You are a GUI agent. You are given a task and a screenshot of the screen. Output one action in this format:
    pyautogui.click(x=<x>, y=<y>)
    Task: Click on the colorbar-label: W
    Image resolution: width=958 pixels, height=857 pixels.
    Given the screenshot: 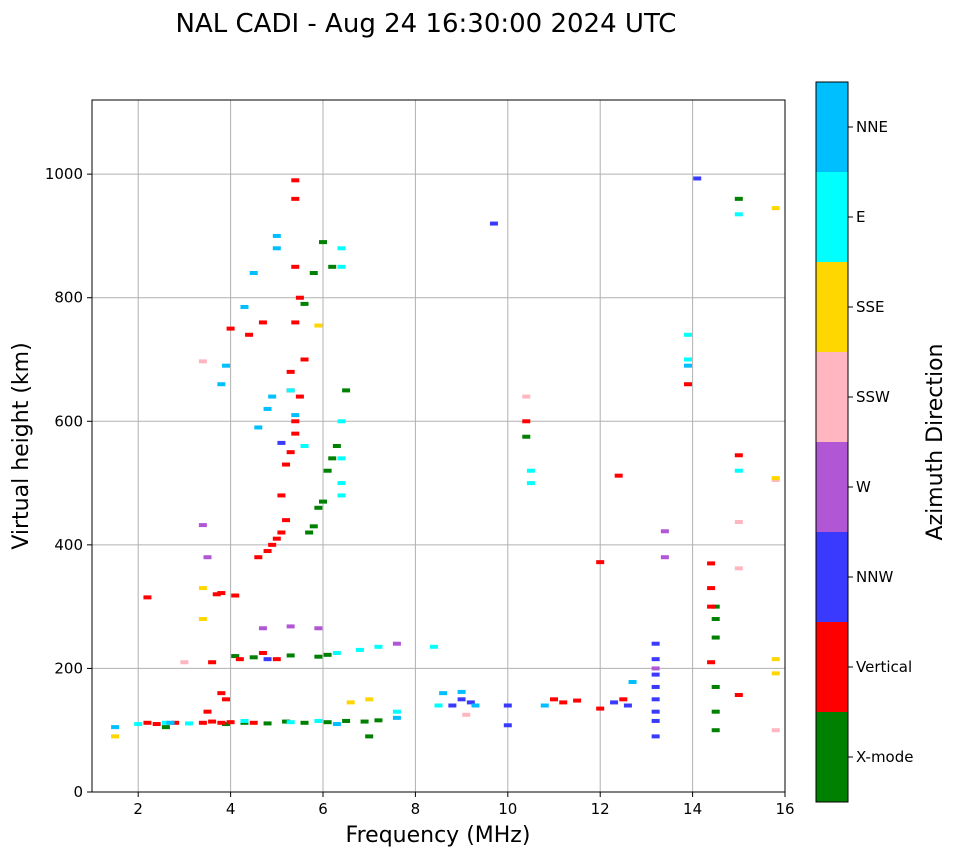 What is the action you would take?
    pyautogui.click(x=863, y=487)
    